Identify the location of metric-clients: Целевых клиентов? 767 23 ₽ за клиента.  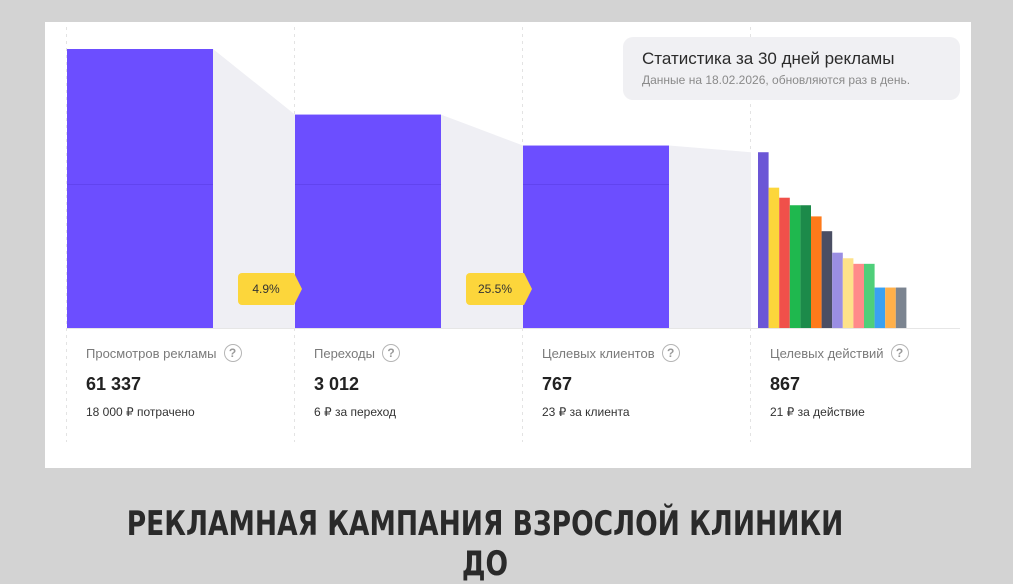
(642, 380).